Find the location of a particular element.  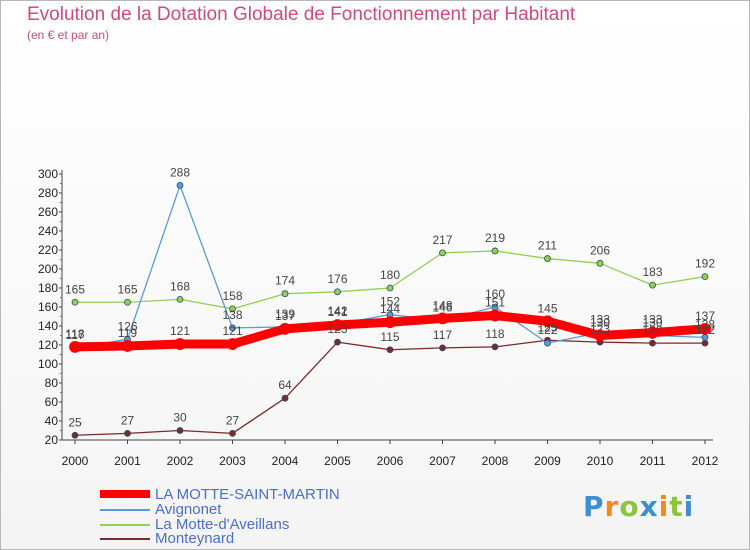

legend-label: Monteynard is located at coordinates (195, 538).